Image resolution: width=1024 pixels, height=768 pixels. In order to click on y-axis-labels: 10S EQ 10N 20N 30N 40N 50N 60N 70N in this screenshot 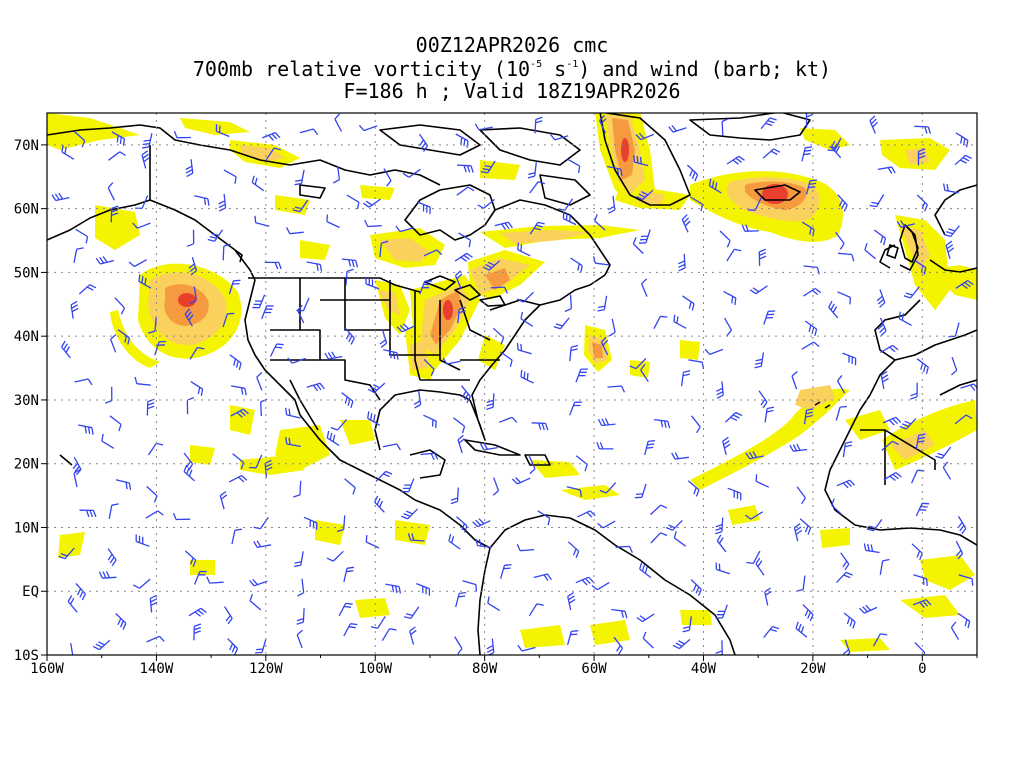, I will do `click(26, 401)`.